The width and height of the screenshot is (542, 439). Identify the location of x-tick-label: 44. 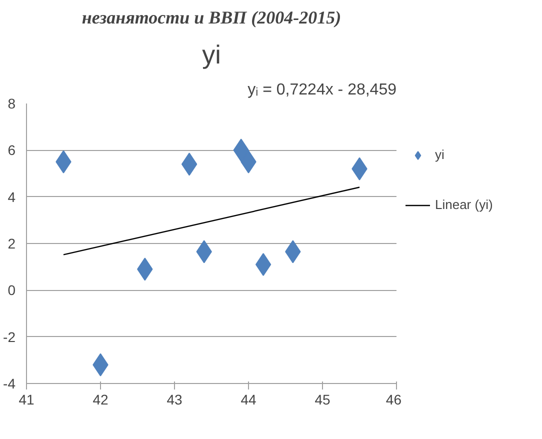
(248, 400).